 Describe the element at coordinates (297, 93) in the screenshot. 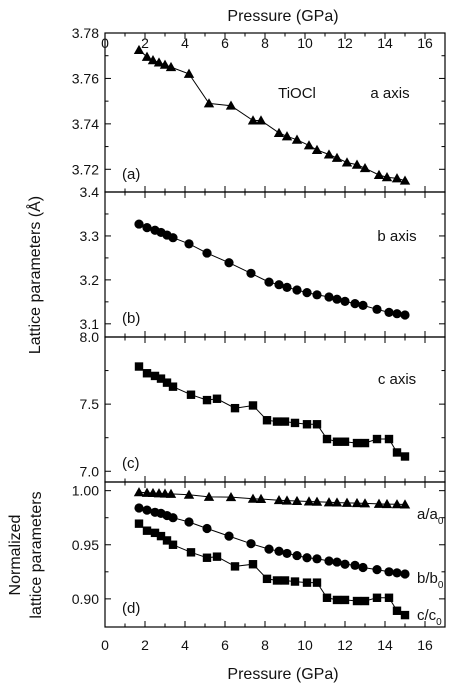

I see `compound-label: TiOCl` at that location.